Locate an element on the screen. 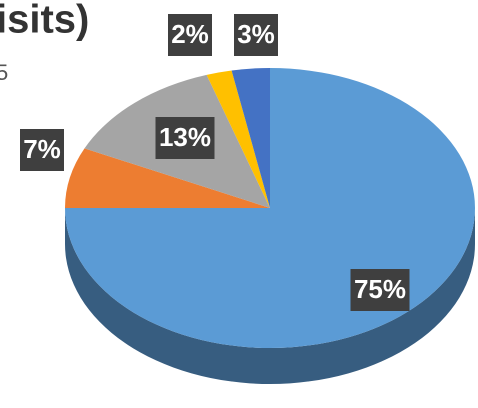 Image resolution: width=478 pixels, height=408 pixels. data-label: 13% is located at coordinates (185, 137).